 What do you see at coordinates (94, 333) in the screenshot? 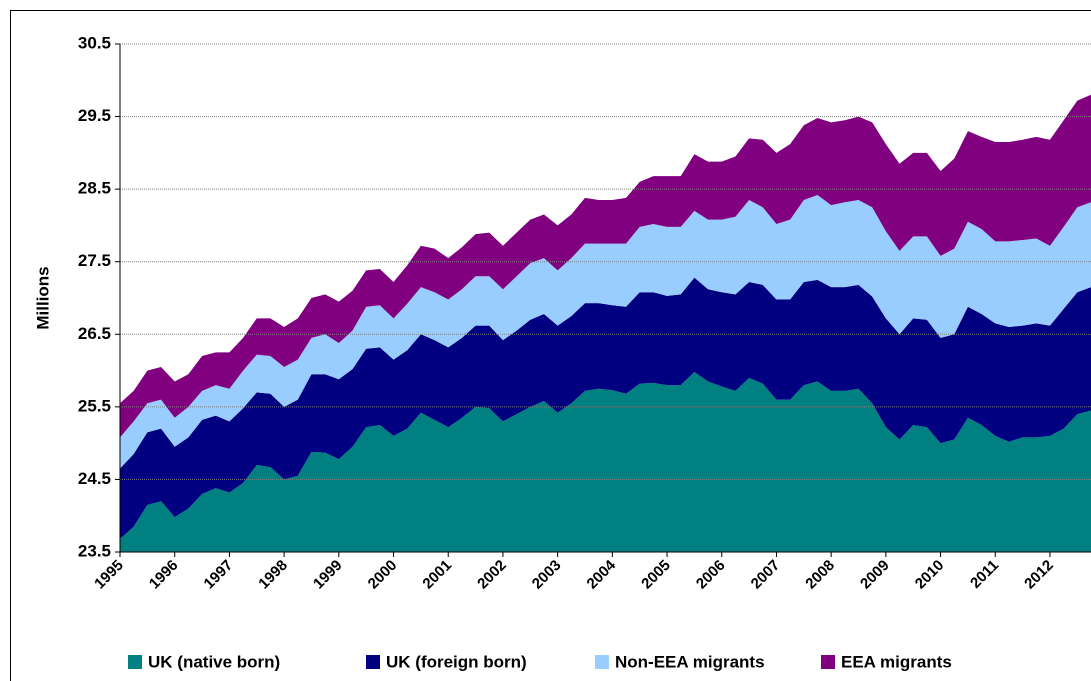
I see `y-tick-label: 26.5` at bounding box center [94, 333].